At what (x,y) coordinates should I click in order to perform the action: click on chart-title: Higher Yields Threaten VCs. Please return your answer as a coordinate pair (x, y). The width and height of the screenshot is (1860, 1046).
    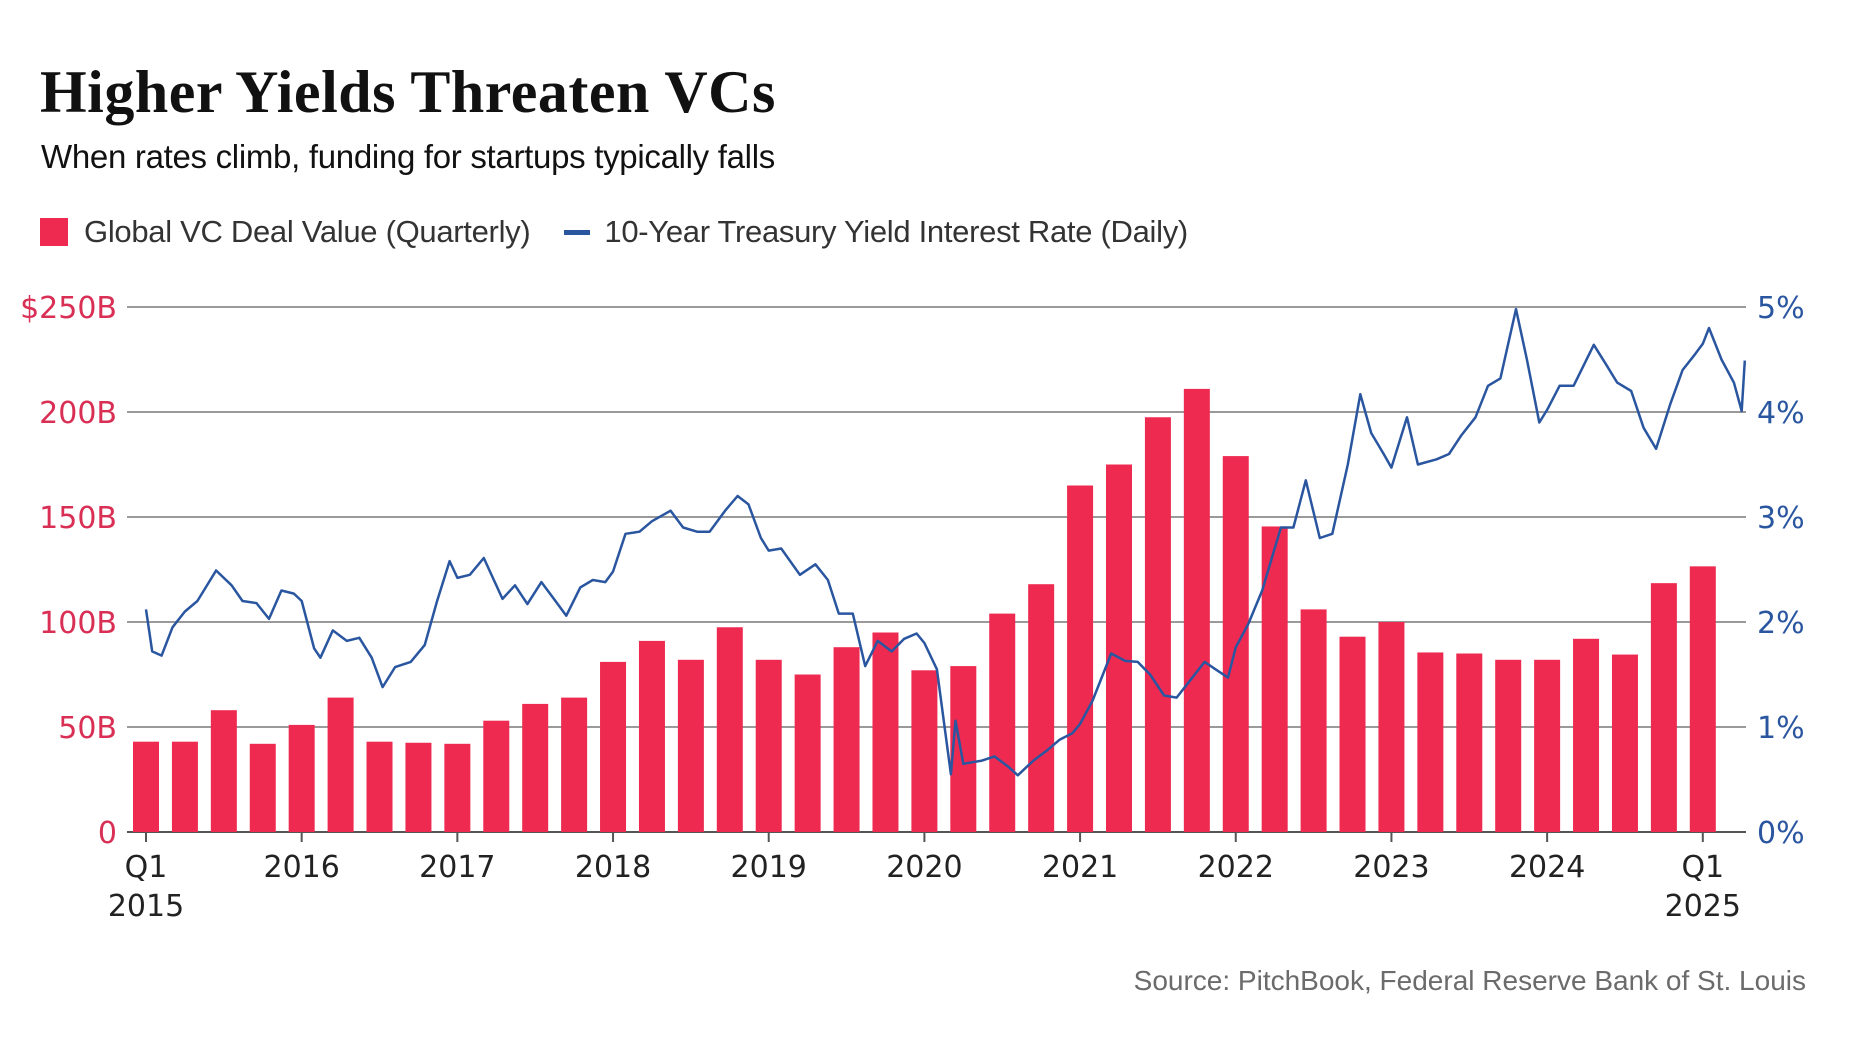
    Looking at the image, I should click on (408, 92).